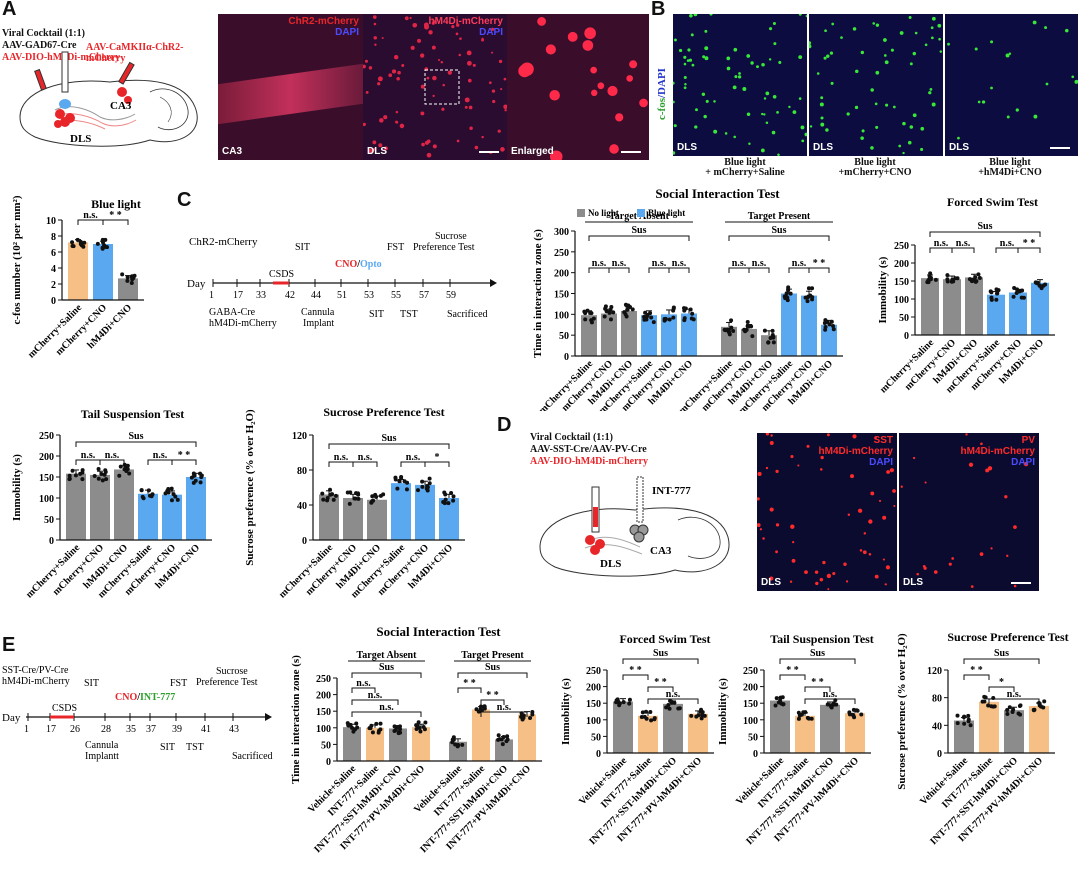  Describe the element at coordinates (388, 438) in the screenshot. I see `sus-label: Sus` at that location.